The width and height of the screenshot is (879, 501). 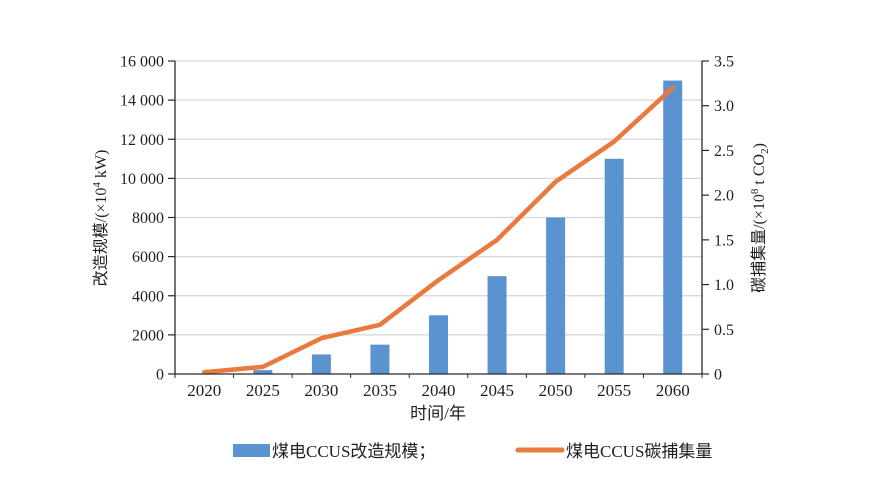 I want to click on x-tick-label-2020: 2020, so click(x=204, y=390).